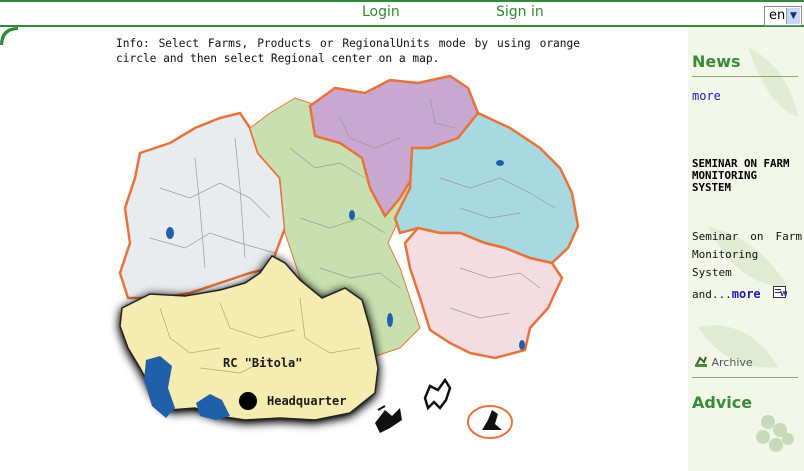 This screenshot has height=471, width=804. What do you see at coordinates (490, 422) in the screenshot?
I see `regional-units-mode-icon` at bounding box center [490, 422].